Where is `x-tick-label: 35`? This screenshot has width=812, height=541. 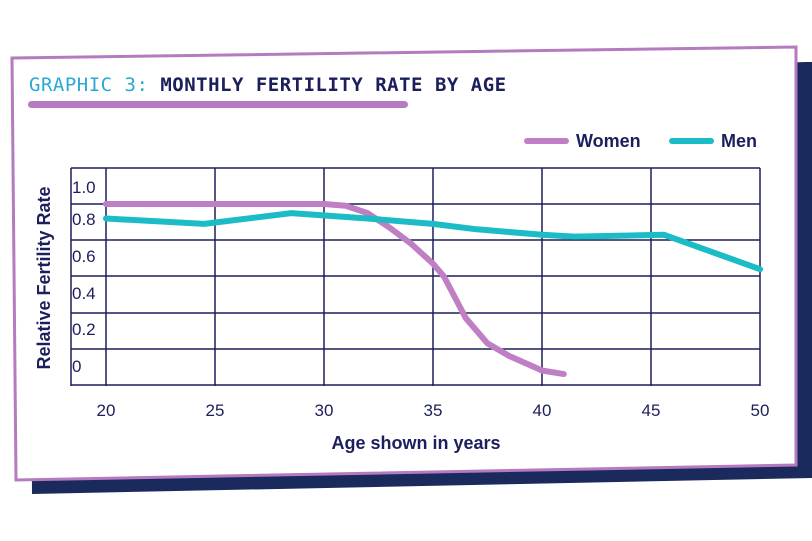 x-tick-label: 35 is located at coordinates (433, 410).